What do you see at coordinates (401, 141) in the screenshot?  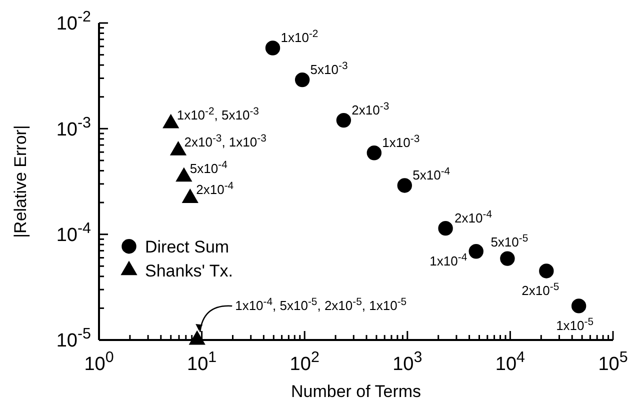 I see `annotation: 1x10$^{-3}$` at bounding box center [401, 141].